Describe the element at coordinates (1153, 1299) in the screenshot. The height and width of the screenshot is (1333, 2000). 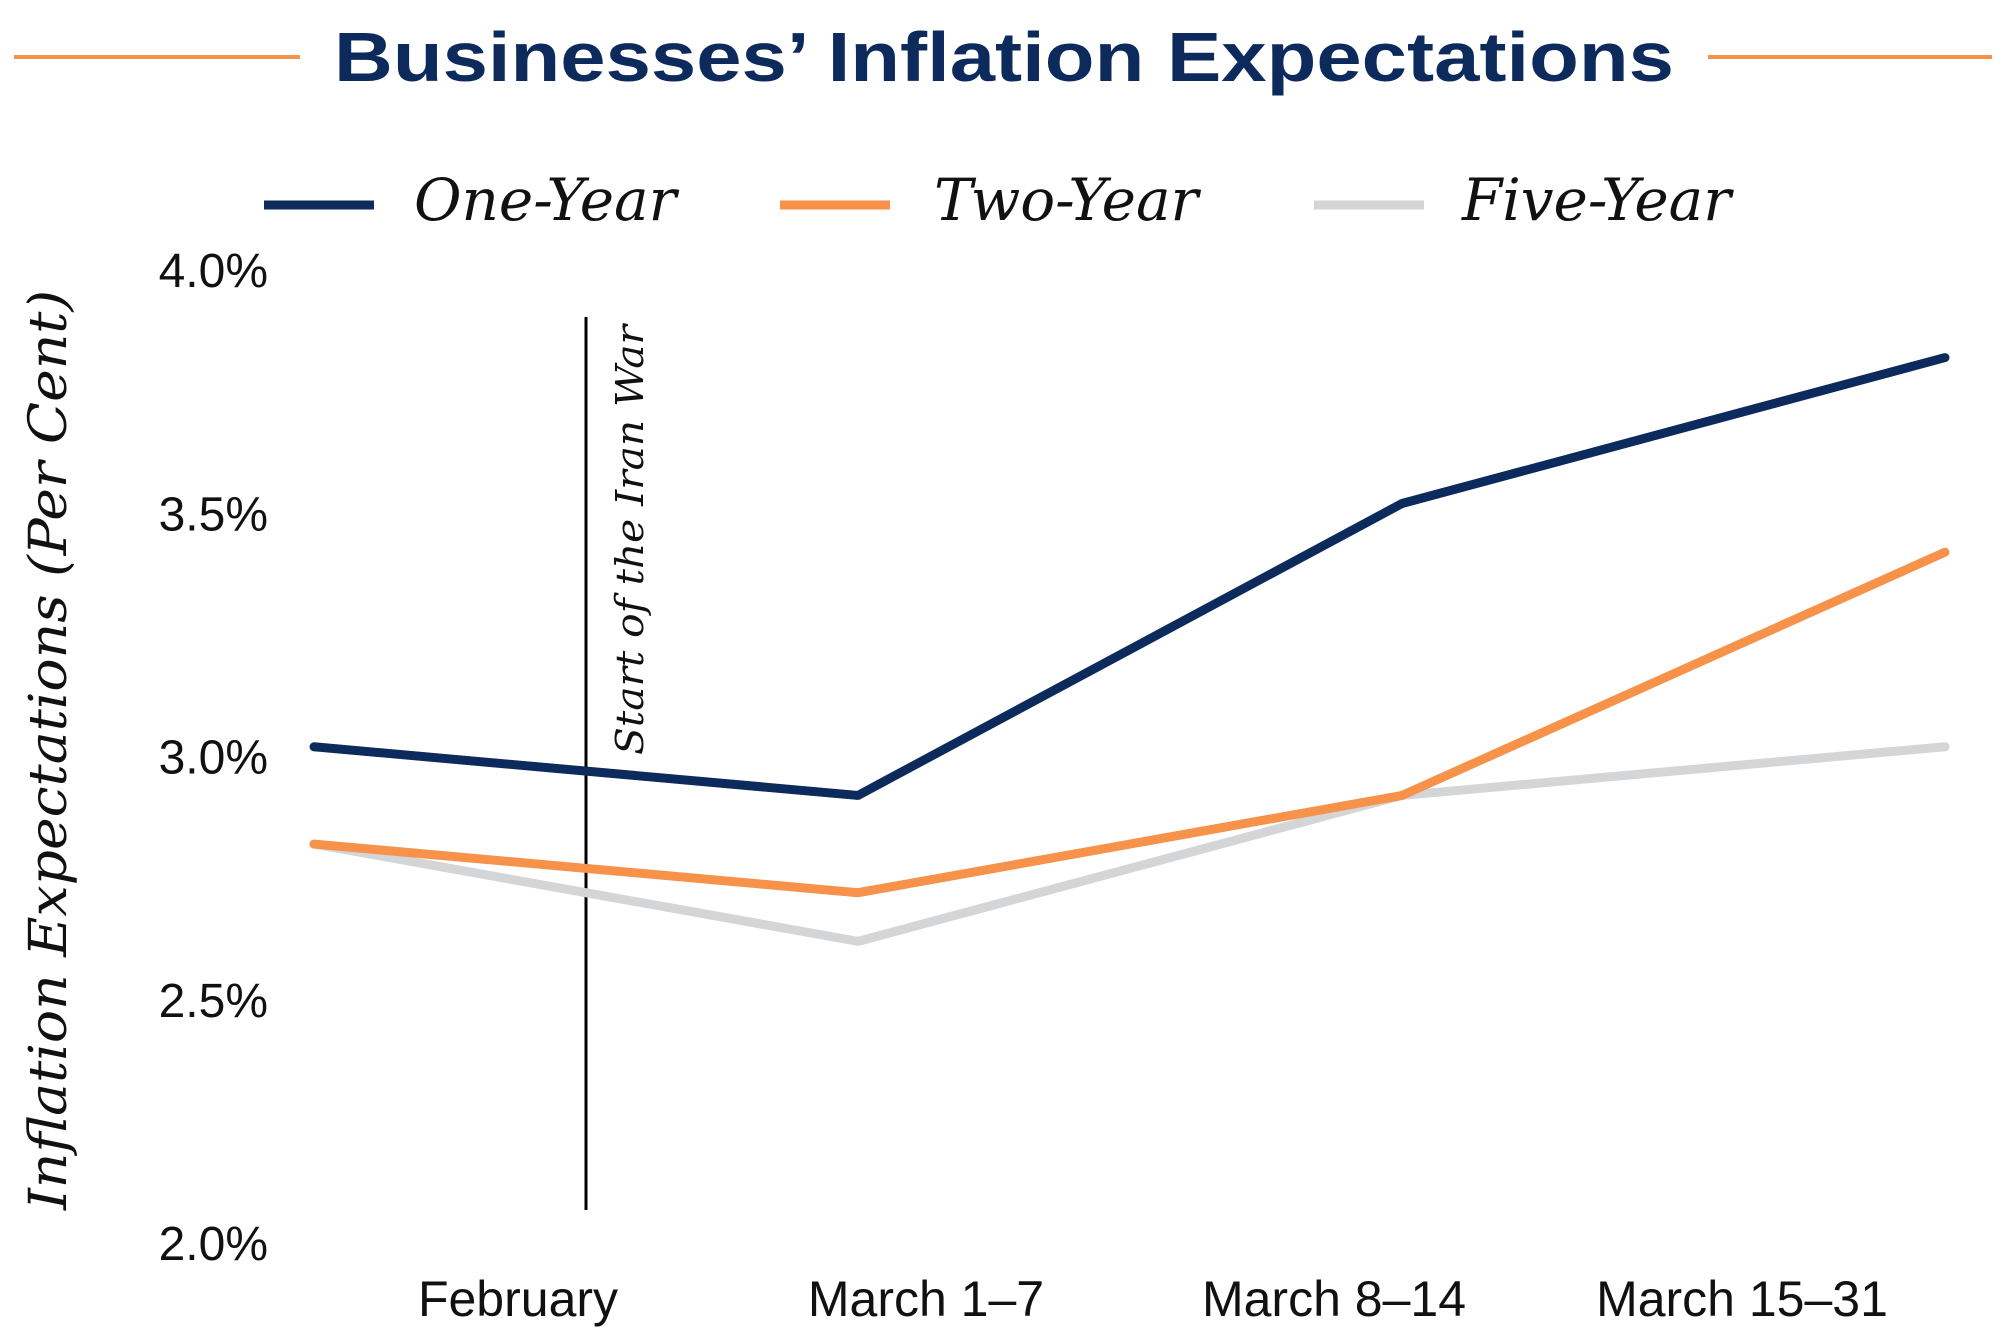
I see `x-axis: February March 1–7 March 8–14 March 15–31` at that location.